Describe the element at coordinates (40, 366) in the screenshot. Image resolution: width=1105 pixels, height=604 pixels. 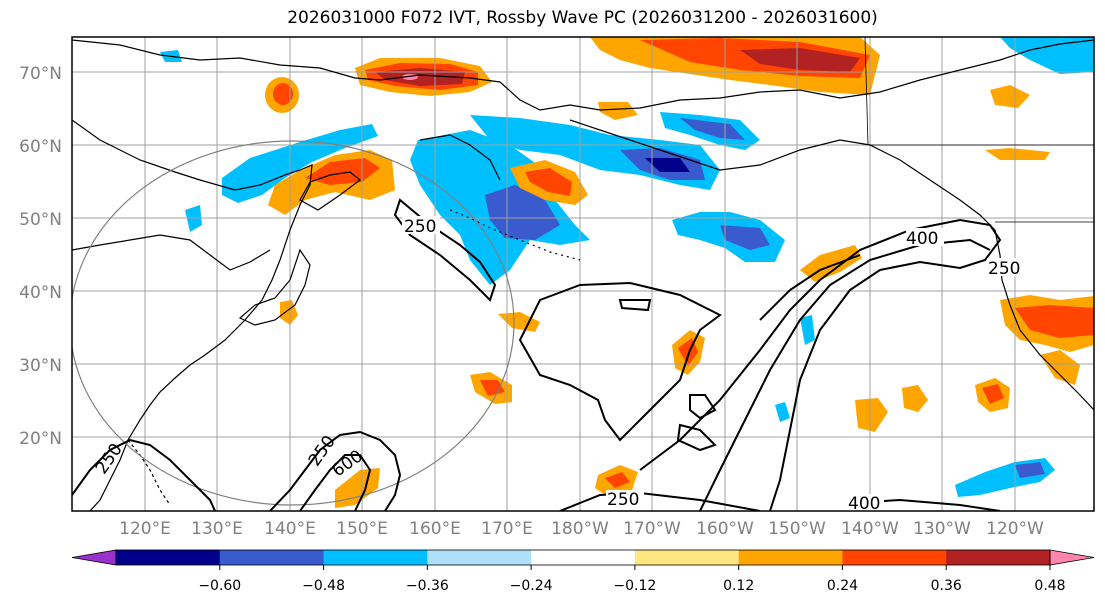
I see `latitude-label: 30°N` at that location.